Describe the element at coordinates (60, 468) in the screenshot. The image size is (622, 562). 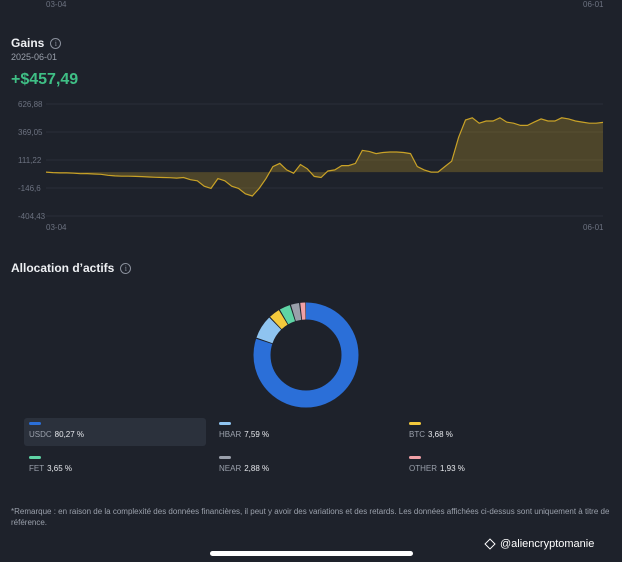
I see `legend-asset-pct: 3,65 %` at that location.